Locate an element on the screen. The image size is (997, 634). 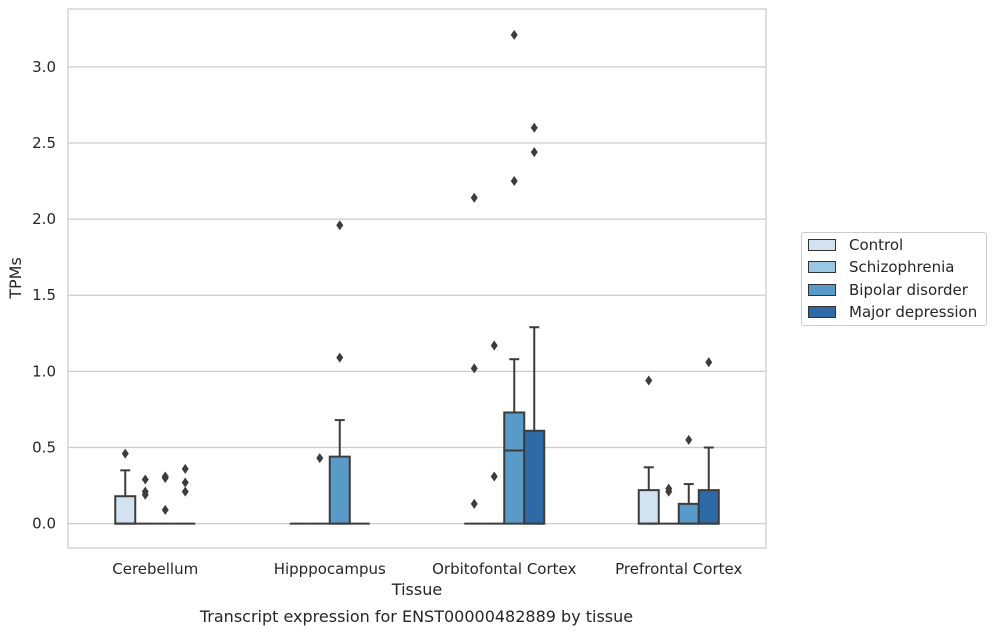
legend-item-schizophrenia: Schizophrenia is located at coordinates (881, 267).